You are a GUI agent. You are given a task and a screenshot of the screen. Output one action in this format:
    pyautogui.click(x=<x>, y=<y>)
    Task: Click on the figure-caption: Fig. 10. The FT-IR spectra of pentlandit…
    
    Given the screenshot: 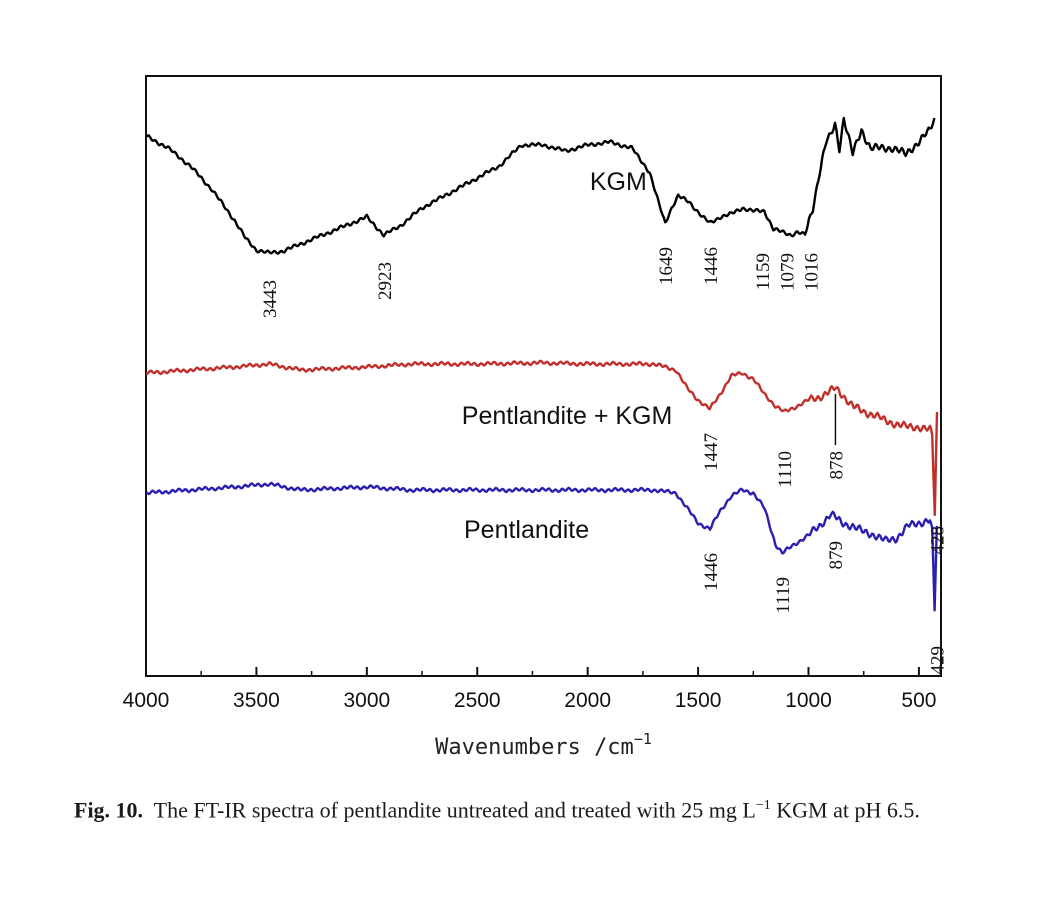 What is the action you would take?
    pyautogui.click(x=539, y=808)
    